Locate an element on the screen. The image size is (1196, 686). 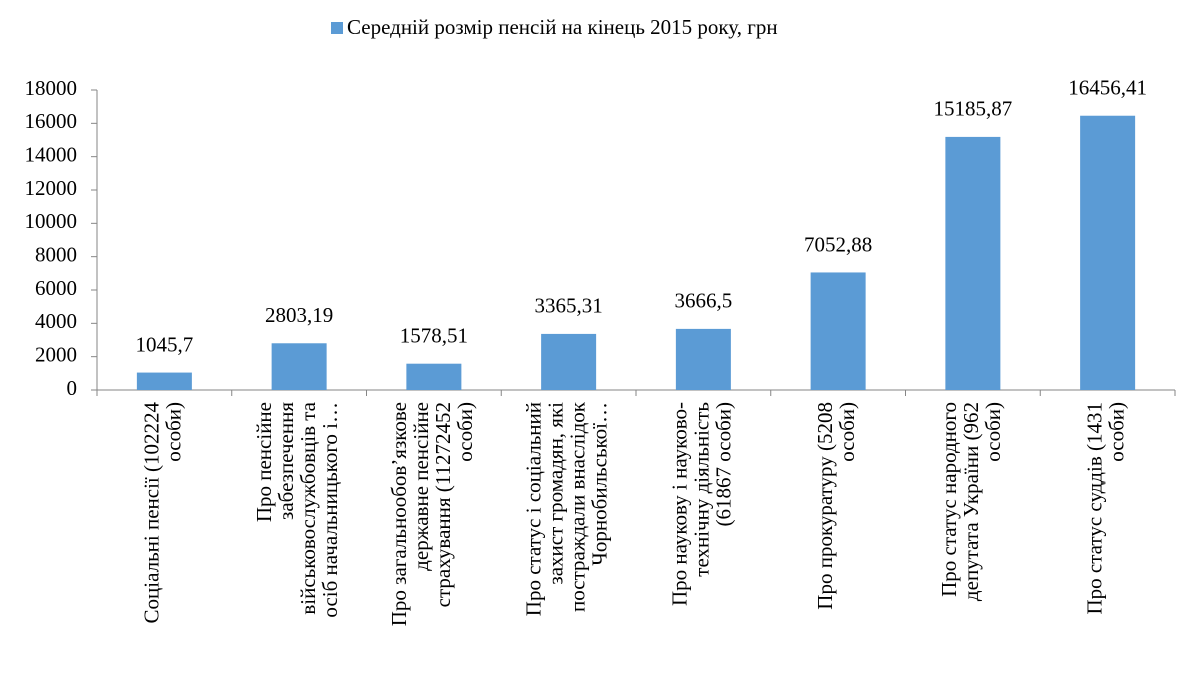
data-label: 16456,41 is located at coordinates (1107, 88).